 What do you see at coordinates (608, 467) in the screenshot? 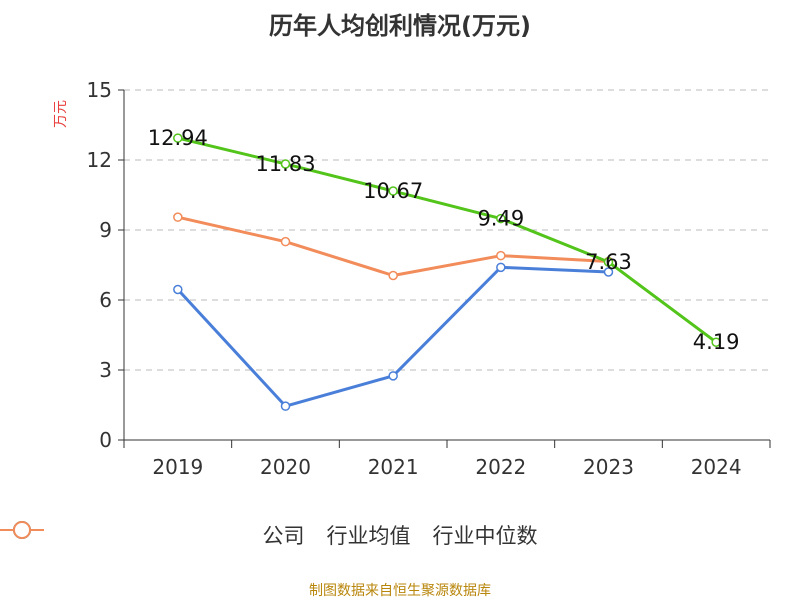
I see `x-tick-label: 2023` at bounding box center [608, 467].